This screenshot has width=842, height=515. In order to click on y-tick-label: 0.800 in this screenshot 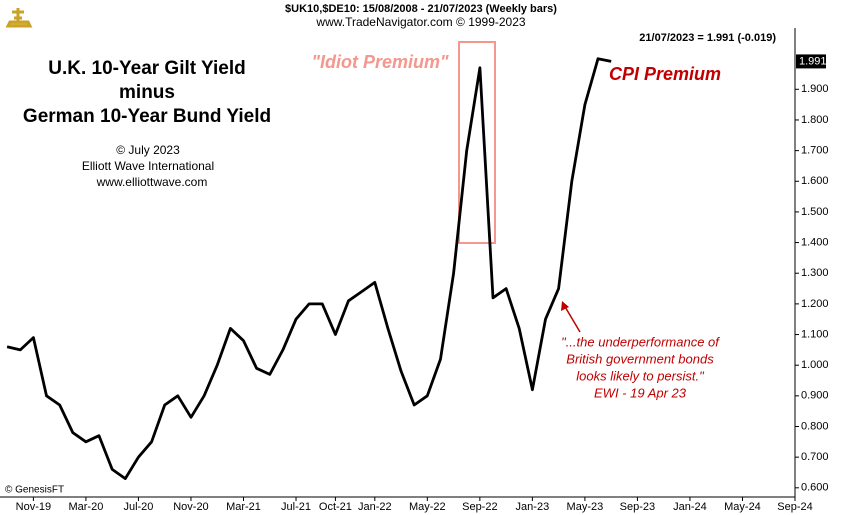, I will do `click(815, 426)`.